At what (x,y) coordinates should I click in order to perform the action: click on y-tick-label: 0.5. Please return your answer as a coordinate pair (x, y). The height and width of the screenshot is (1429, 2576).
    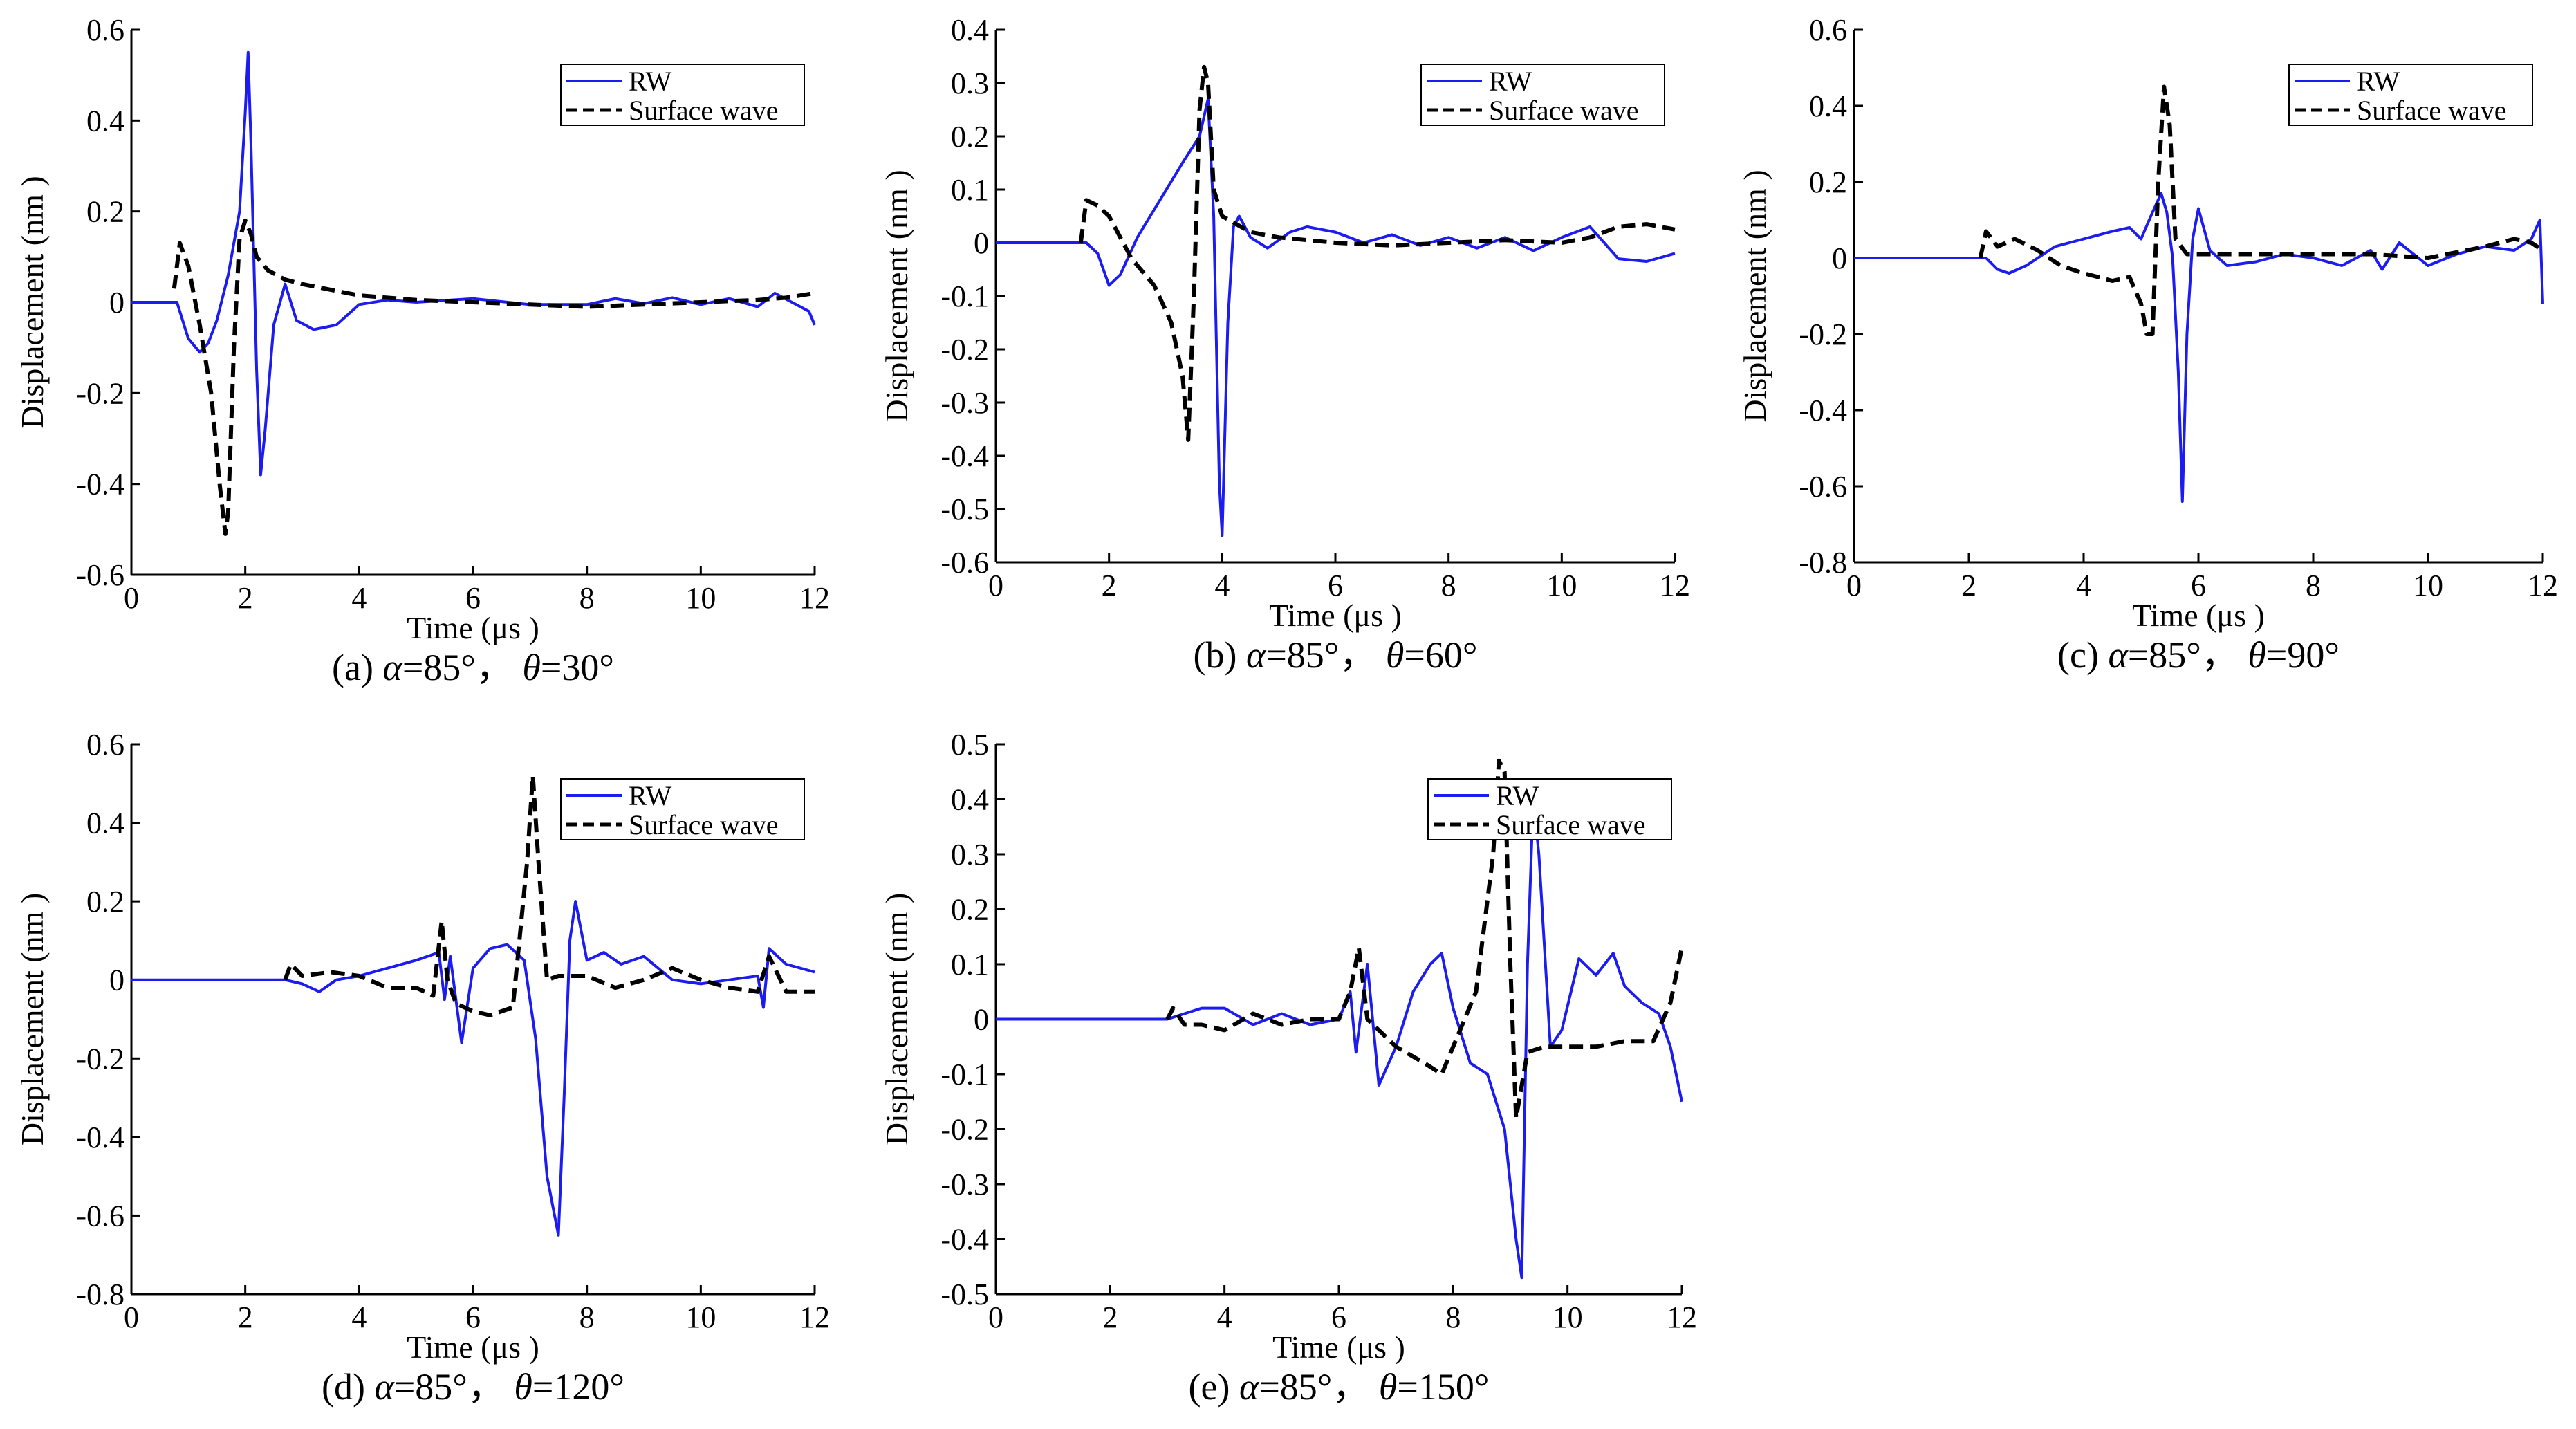
    Looking at the image, I should click on (970, 745).